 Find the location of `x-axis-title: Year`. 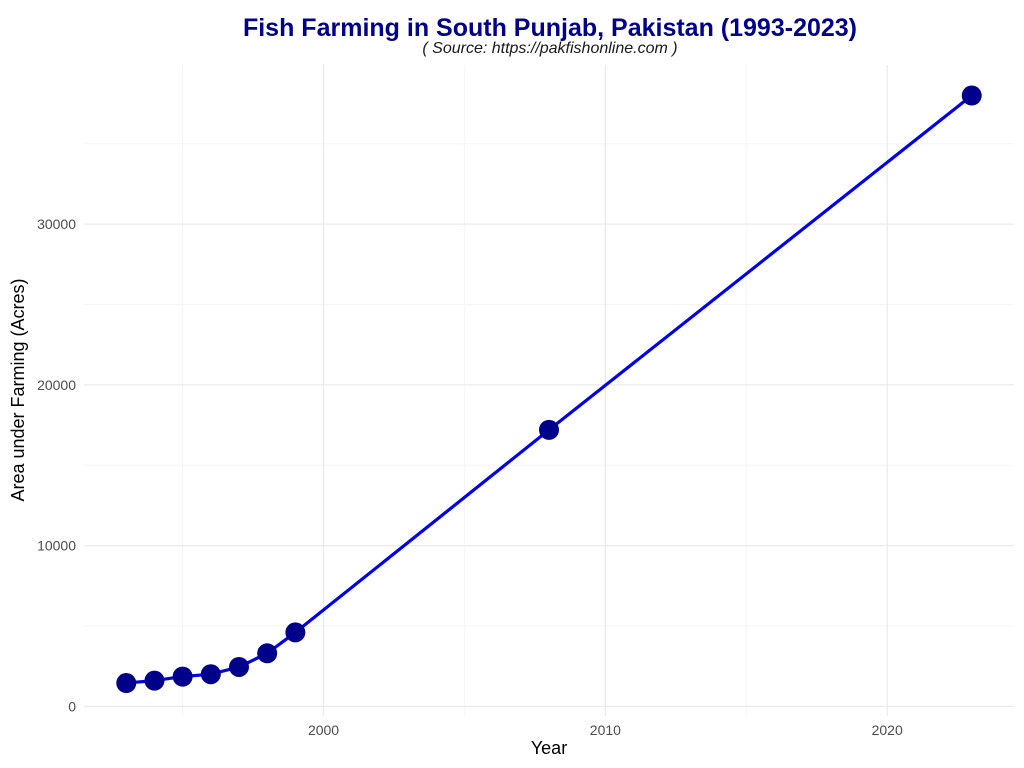

x-axis-title: Year is located at coordinates (549, 748).